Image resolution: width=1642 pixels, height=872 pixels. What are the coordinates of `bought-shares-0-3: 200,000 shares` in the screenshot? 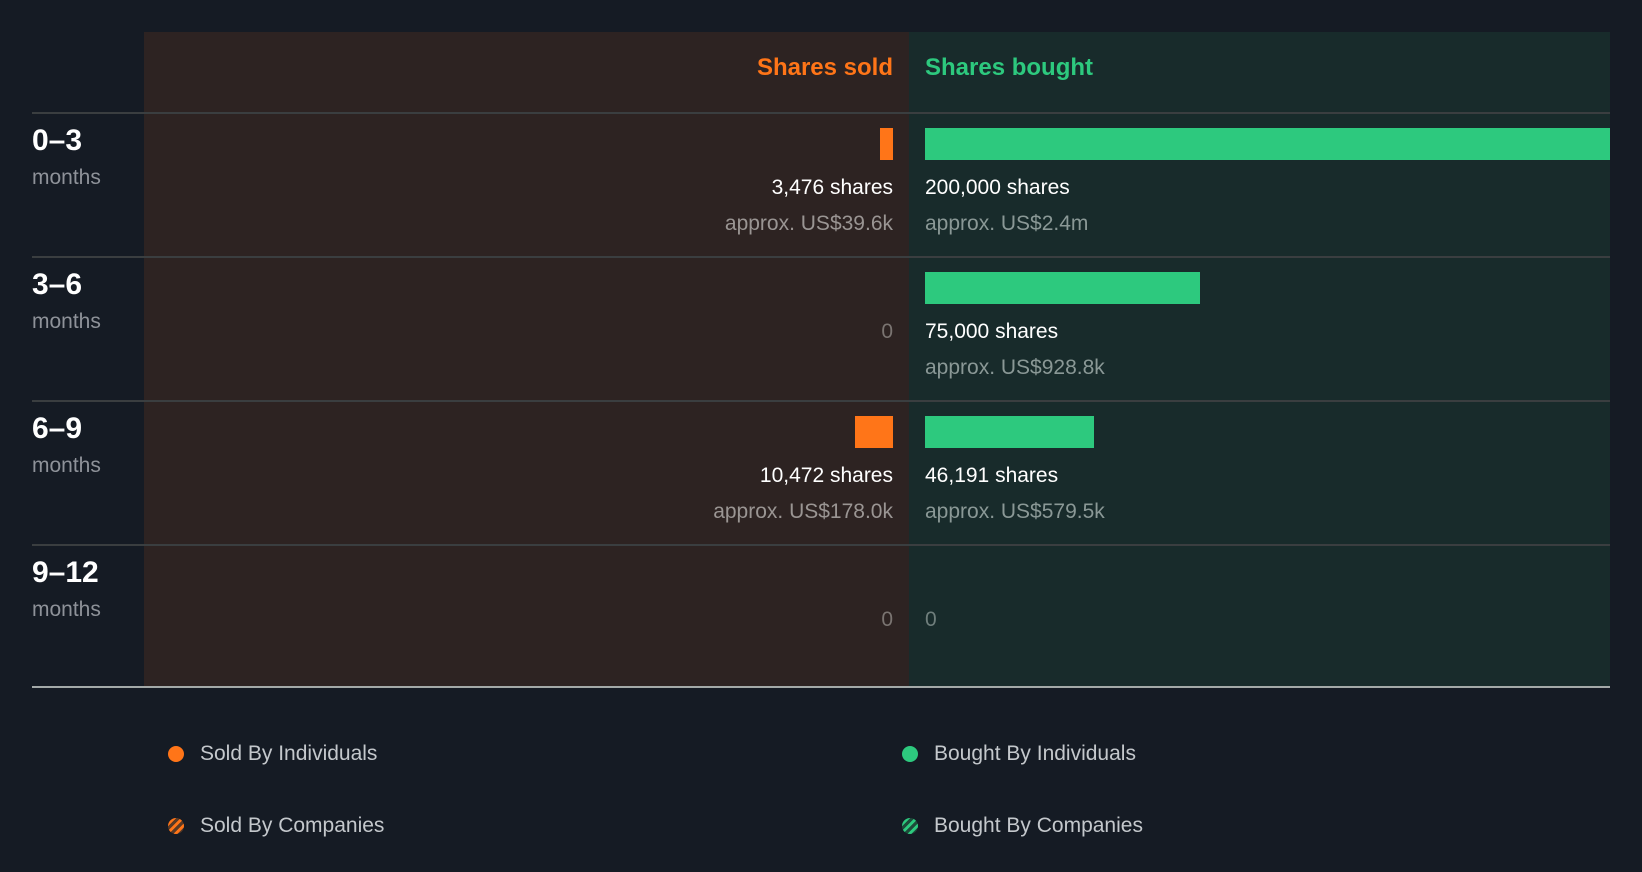 It's located at (997, 187).